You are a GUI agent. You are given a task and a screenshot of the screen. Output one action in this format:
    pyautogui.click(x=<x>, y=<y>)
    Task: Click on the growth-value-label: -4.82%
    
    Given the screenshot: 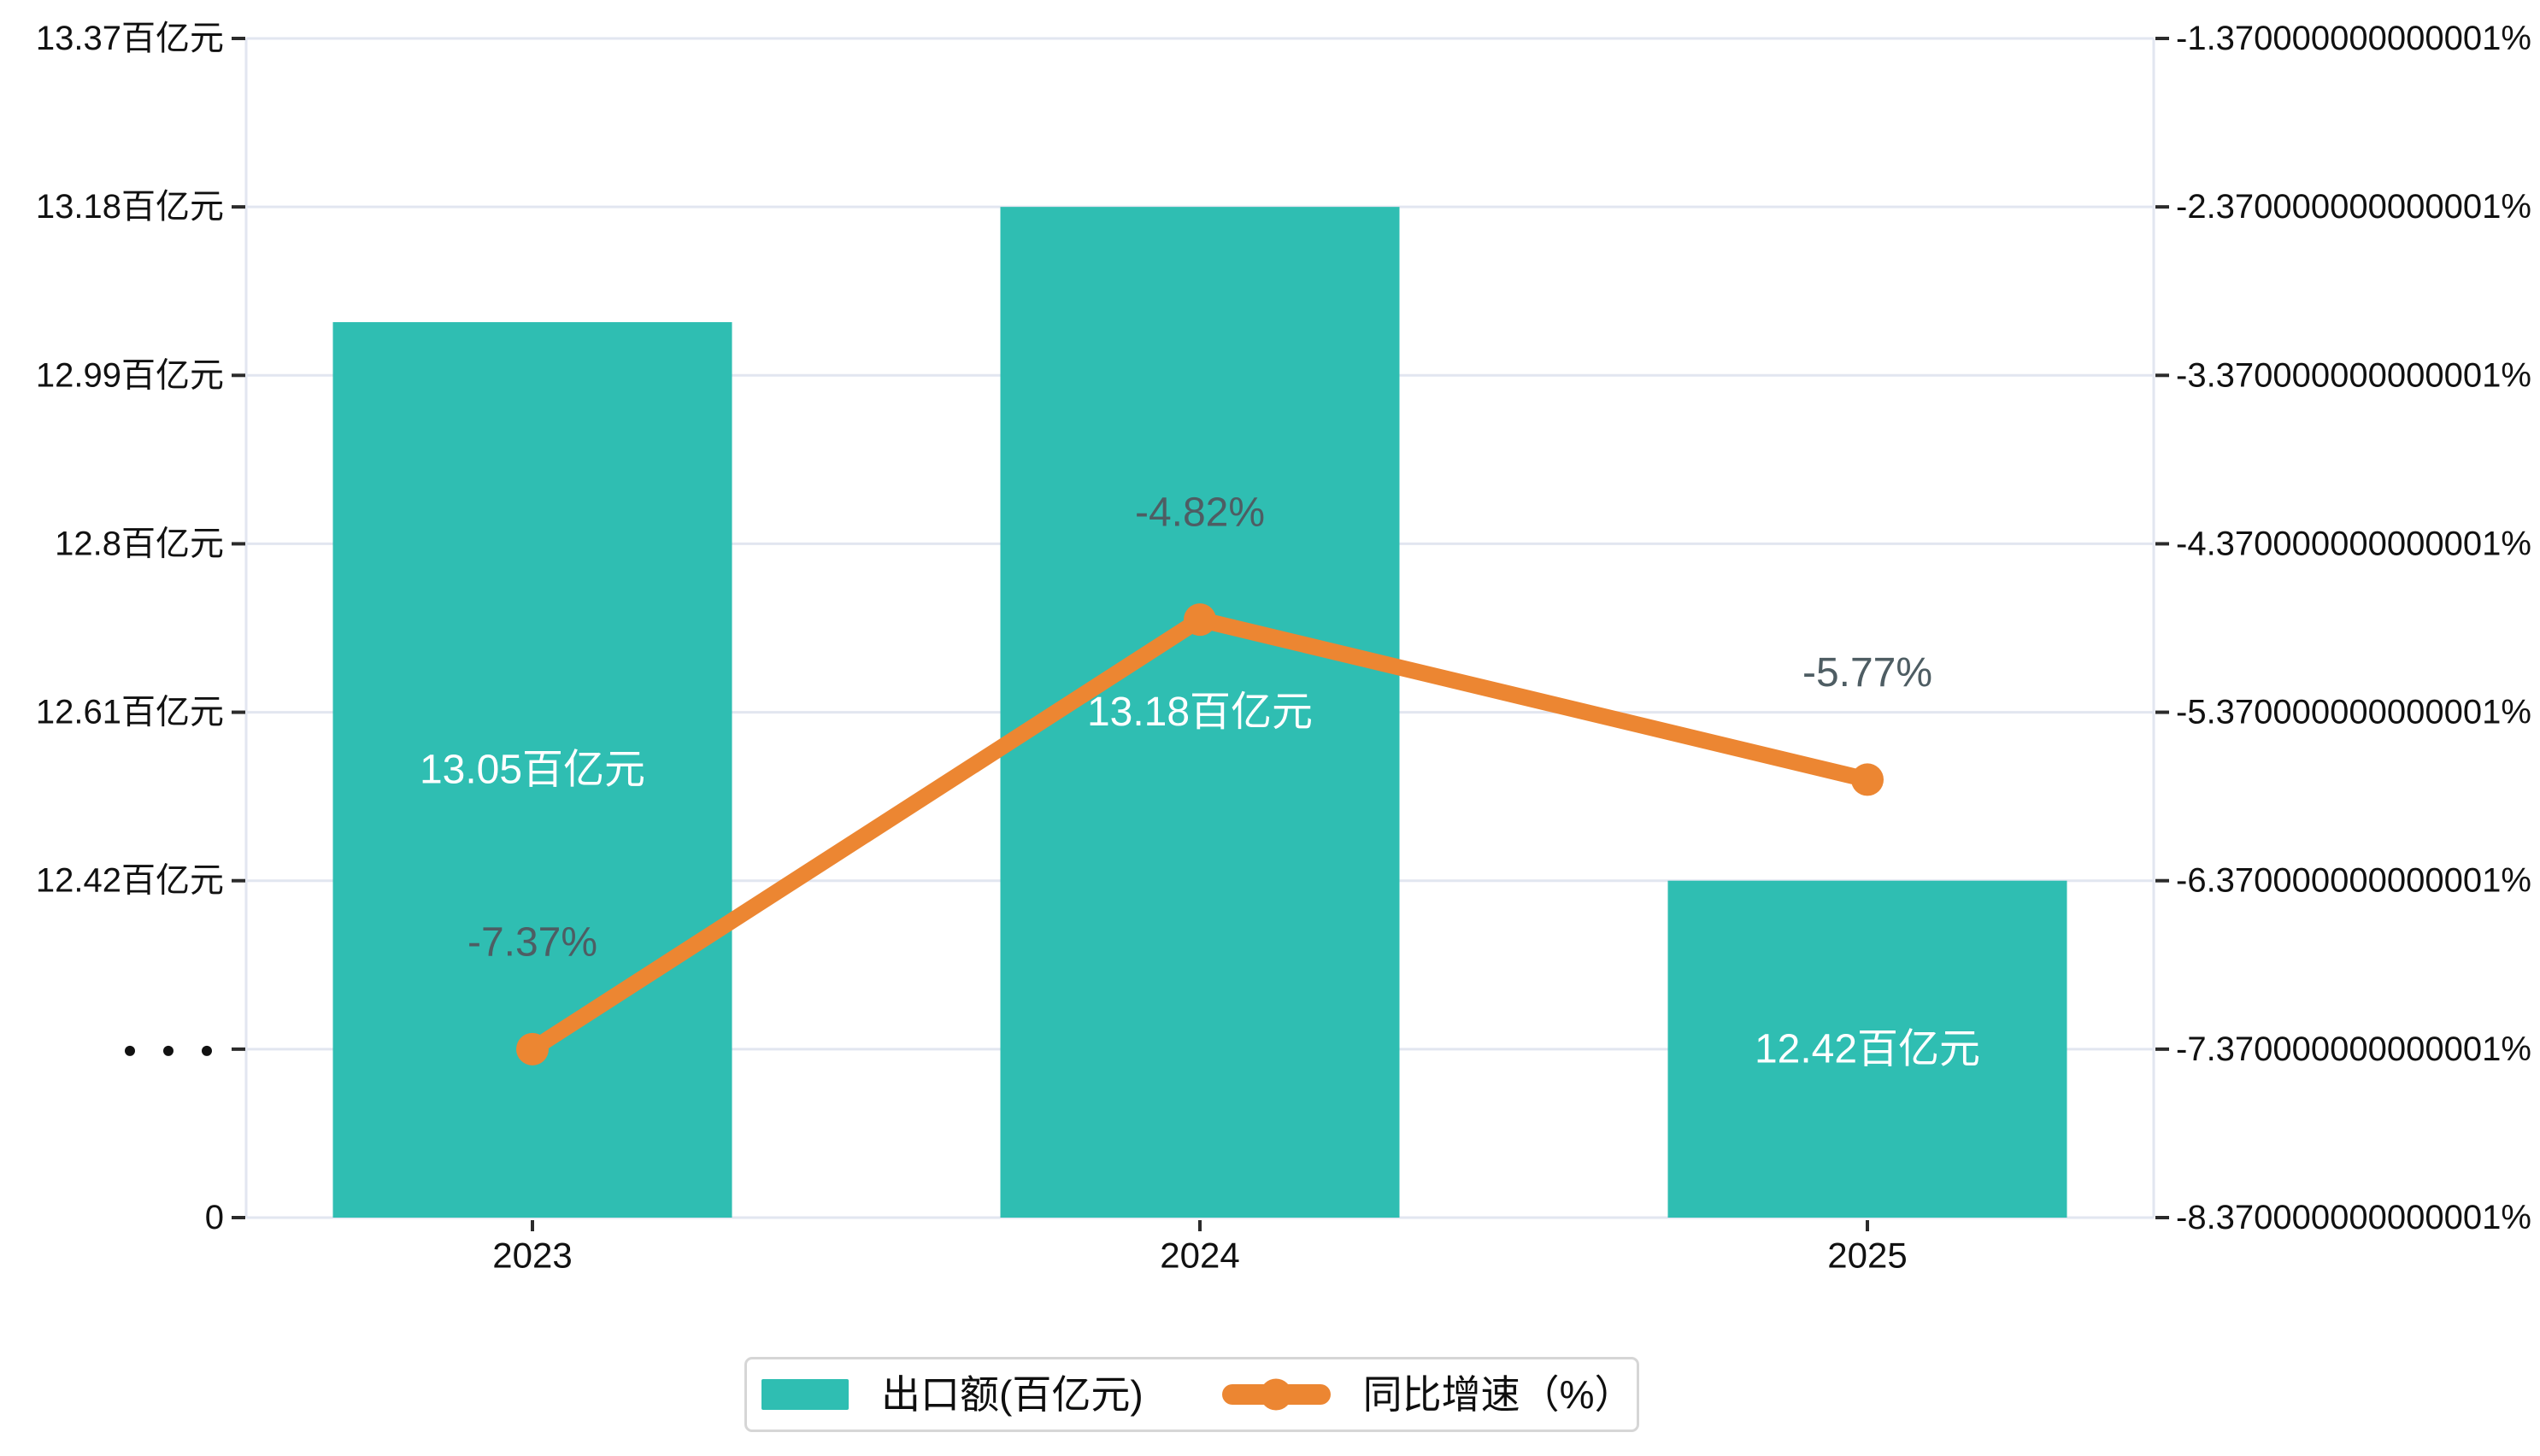 What is the action you would take?
    pyautogui.click(x=1200, y=513)
    